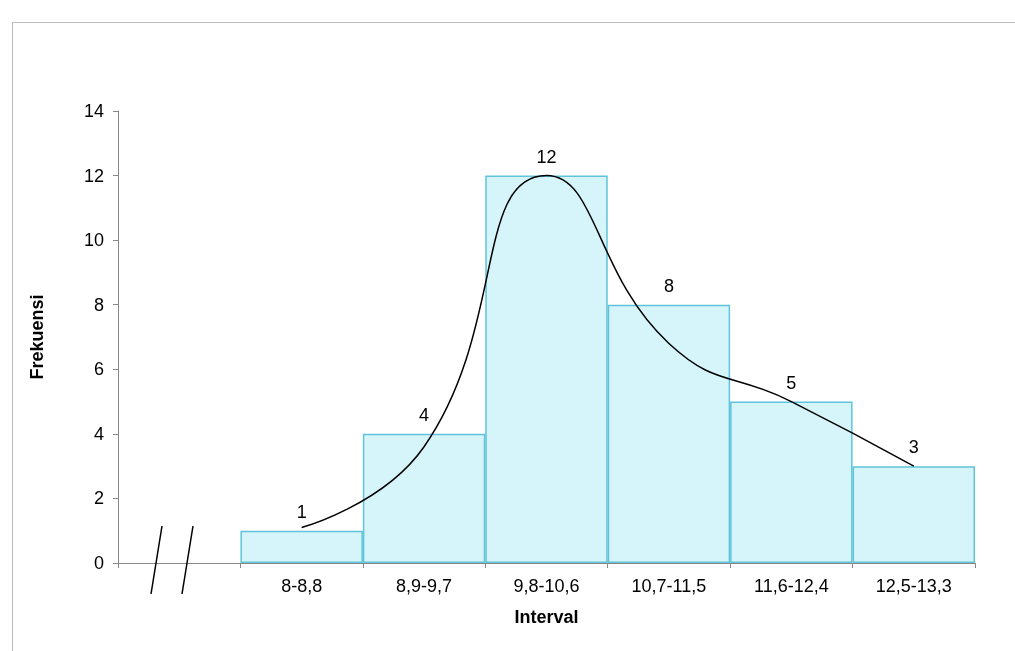 This screenshot has height=651, width=1015. I want to click on data-label: 1, so click(301, 511).